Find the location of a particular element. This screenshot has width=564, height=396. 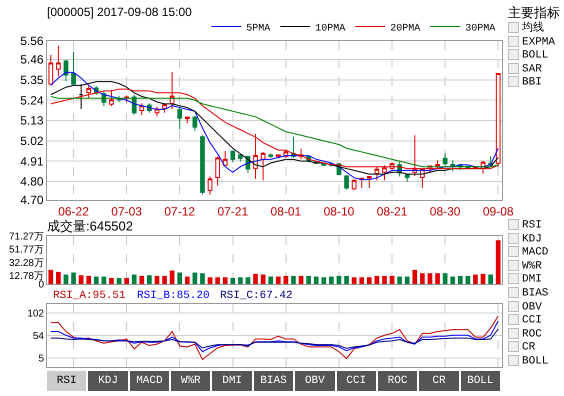

legend-label: 5PMA is located at coordinates (258, 28).